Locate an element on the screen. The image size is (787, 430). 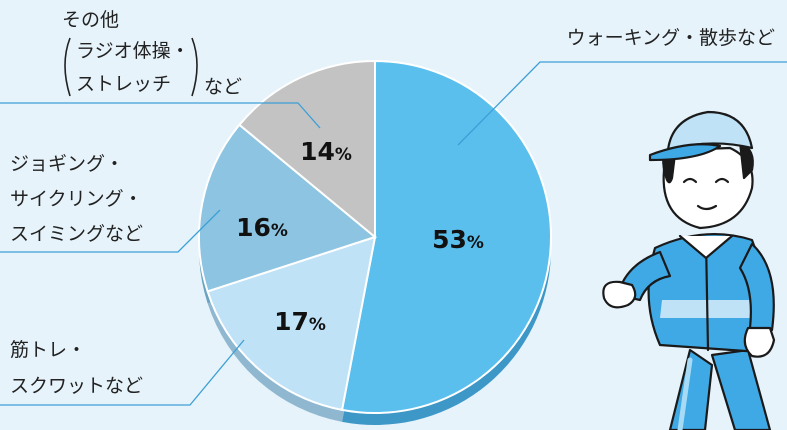
percent-label: 14% is located at coordinates (326, 151).